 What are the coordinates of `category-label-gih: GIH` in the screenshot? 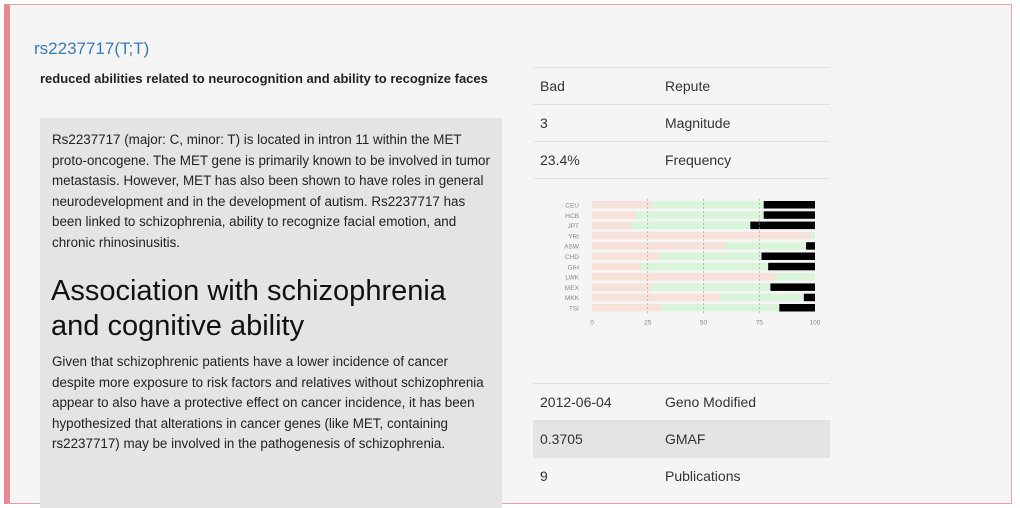 It's located at (573, 267).